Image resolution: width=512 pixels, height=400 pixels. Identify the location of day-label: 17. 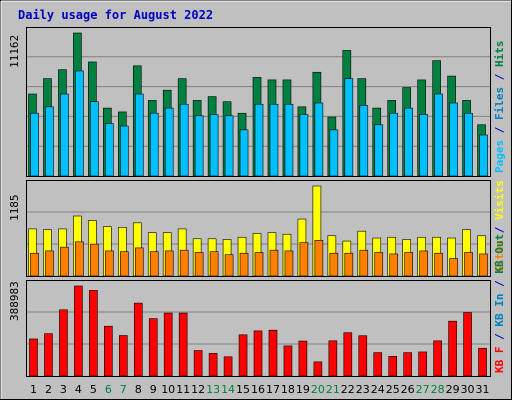
(273, 389).